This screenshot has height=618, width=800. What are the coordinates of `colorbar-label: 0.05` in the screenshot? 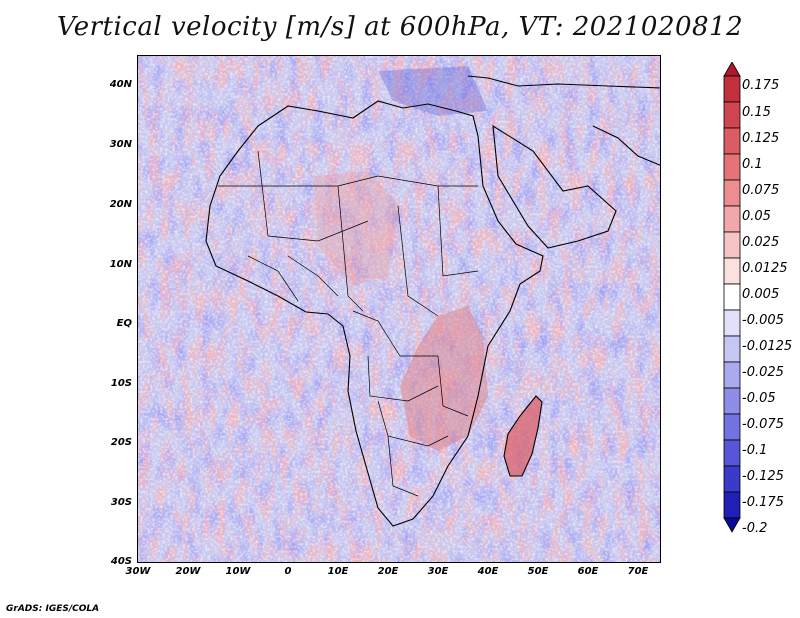 It's located at (756, 216).